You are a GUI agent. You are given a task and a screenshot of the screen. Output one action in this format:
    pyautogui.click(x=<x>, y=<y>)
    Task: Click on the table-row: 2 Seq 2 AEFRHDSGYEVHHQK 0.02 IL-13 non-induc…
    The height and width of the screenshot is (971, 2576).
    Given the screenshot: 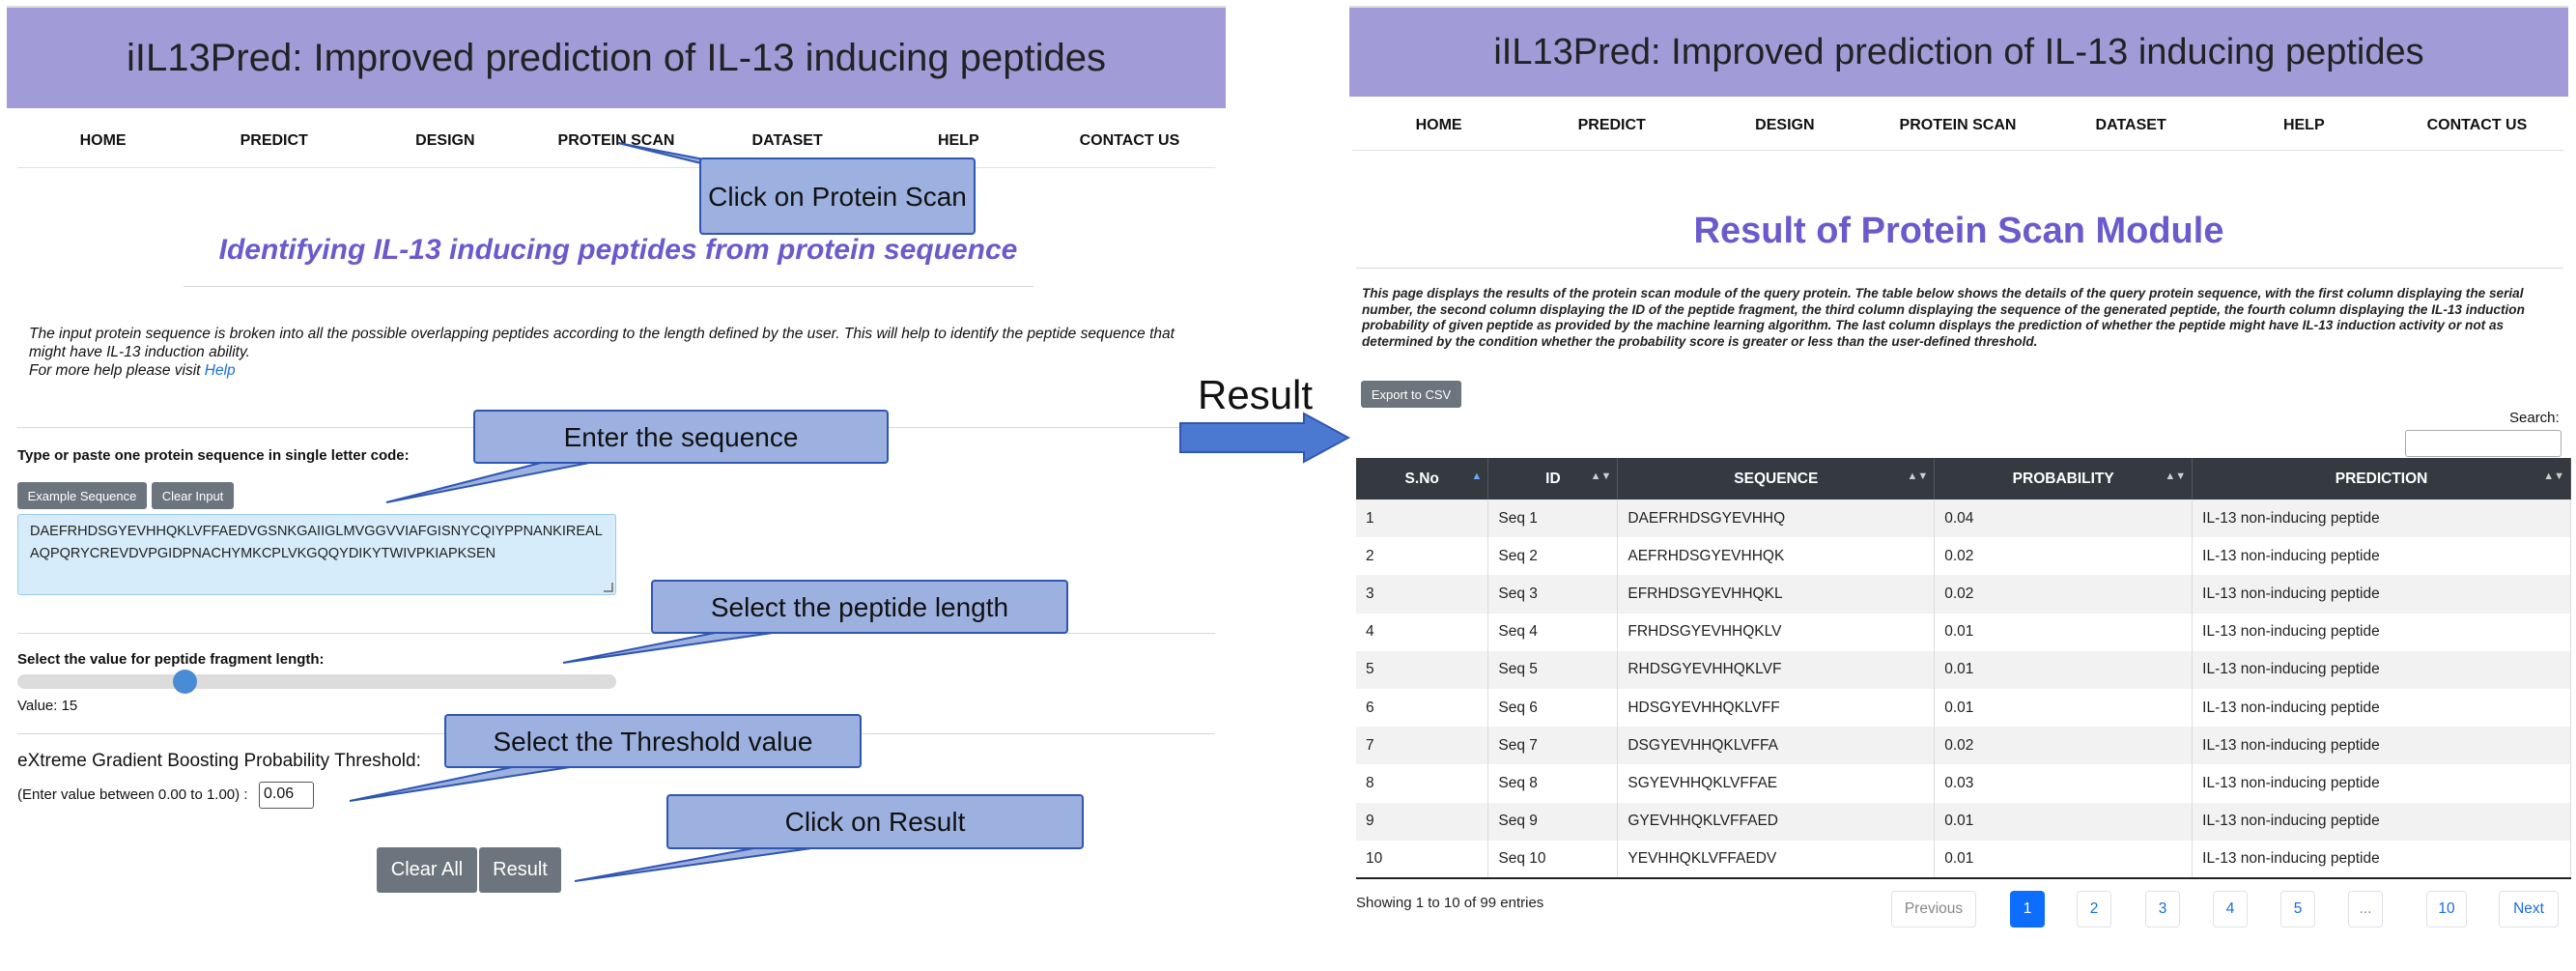 What is the action you would take?
    pyautogui.click(x=1963, y=556)
    